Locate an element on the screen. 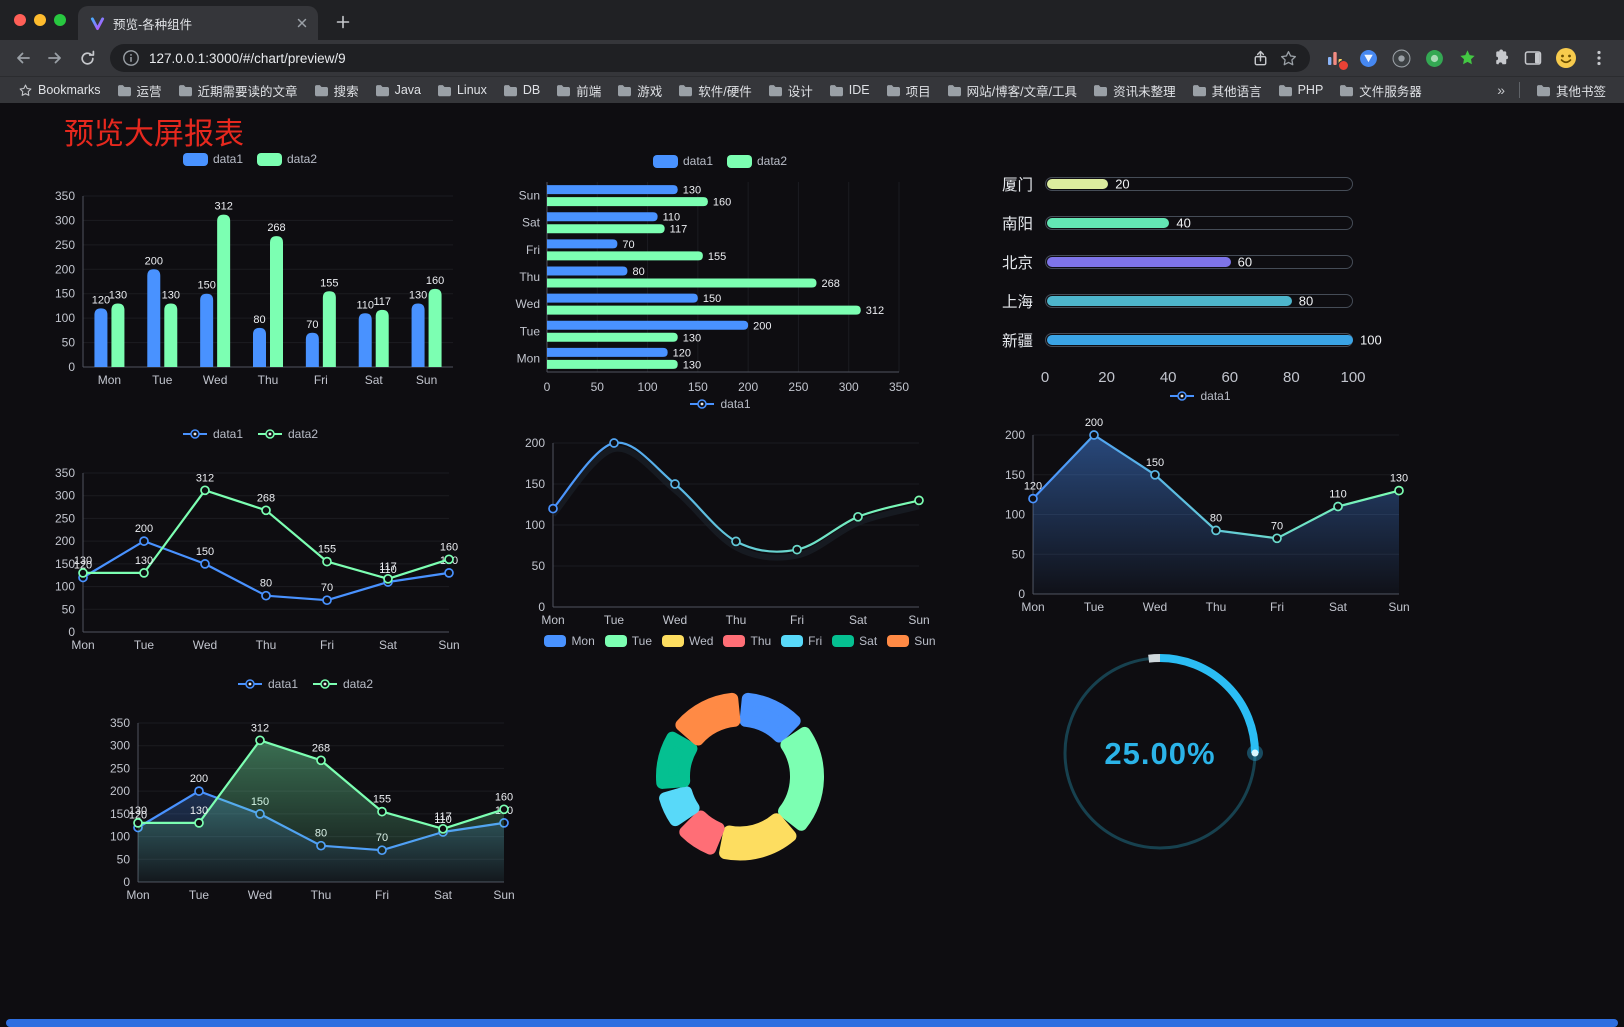  extension-blue-icon is located at coordinates (1368, 58).